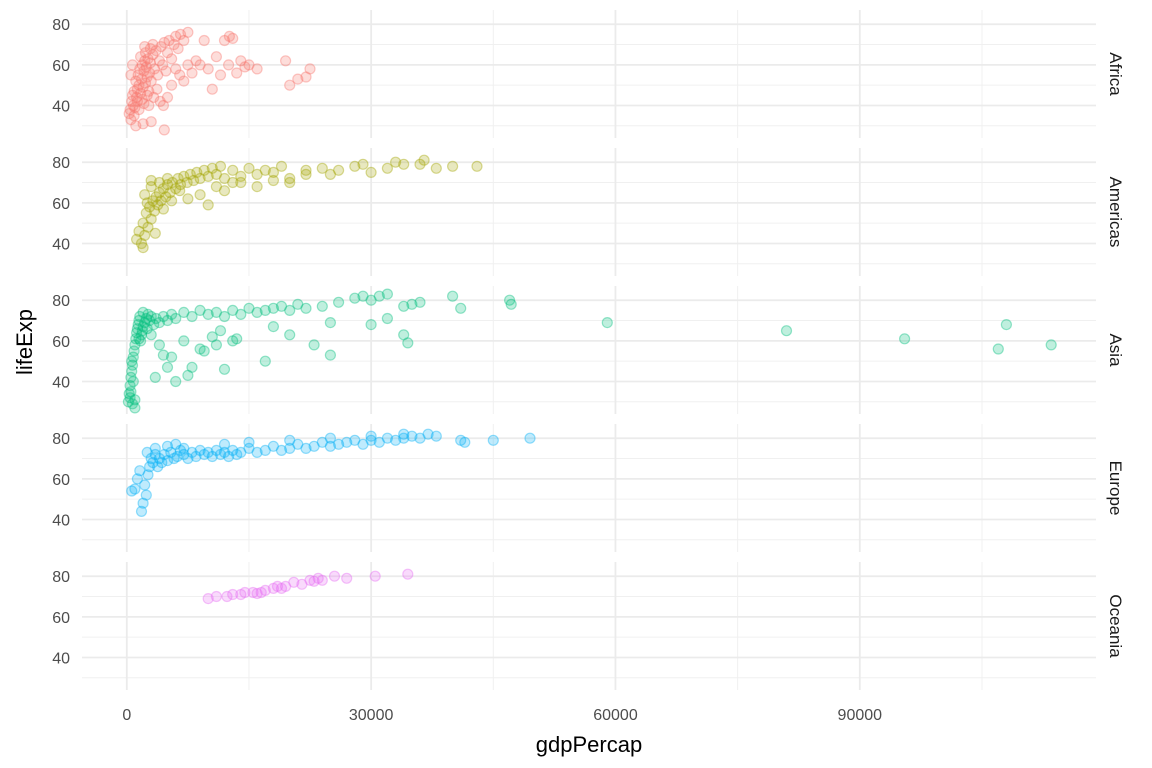  What do you see at coordinates (1115, 350) in the screenshot?
I see `facet-strip-label: Asia` at bounding box center [1115, 350].